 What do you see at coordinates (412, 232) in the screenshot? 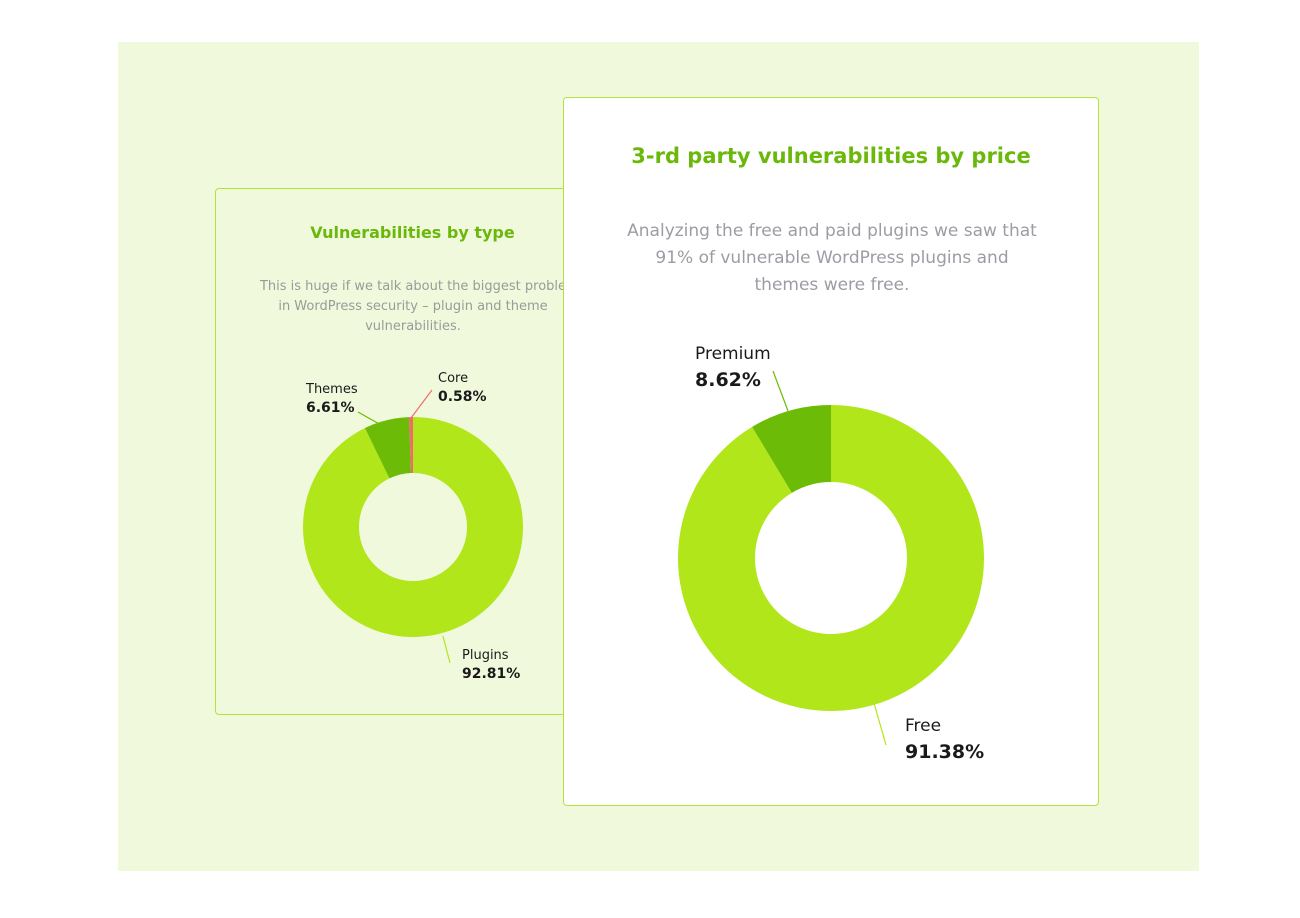
I see `chart-title: Vulnerabilities by type` at bounding box center [412, 232].